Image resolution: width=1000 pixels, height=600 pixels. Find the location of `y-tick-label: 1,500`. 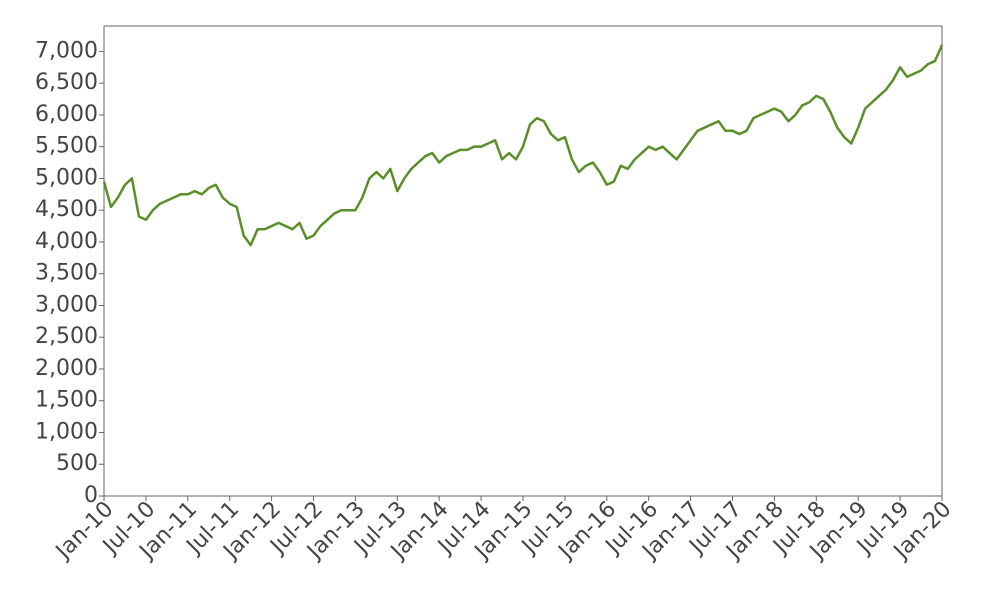

y-tick-label: 1,500 is located at coordinates (66, 400).